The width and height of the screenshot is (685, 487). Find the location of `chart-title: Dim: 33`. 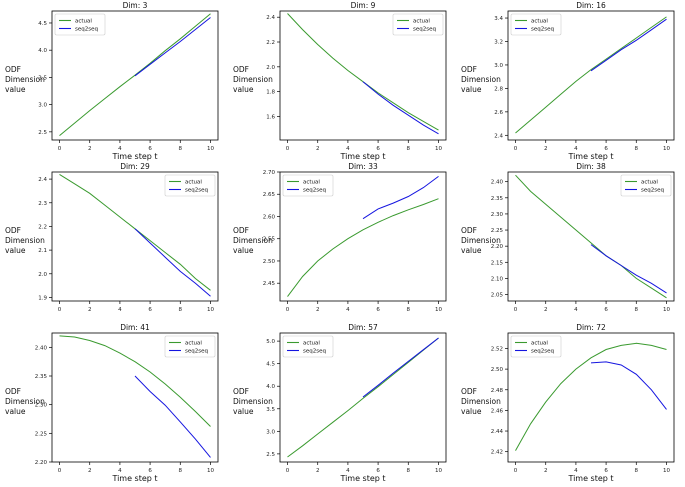

chart-title: Dim: 33 is located at coordinates (363, 166).